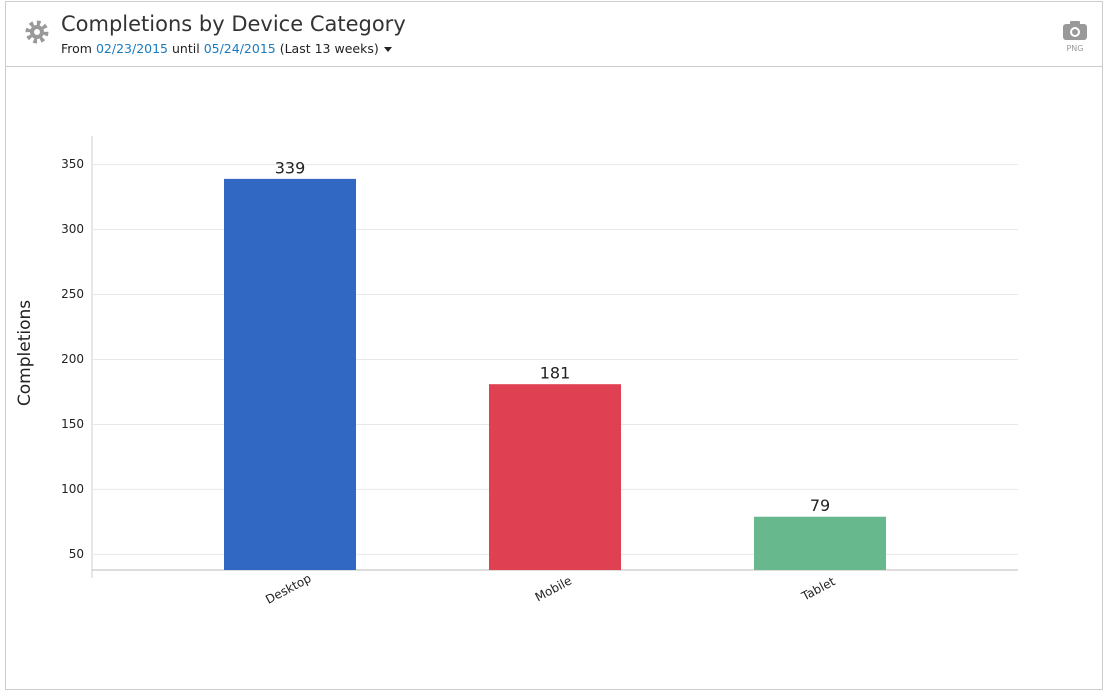 This screenshot has height=693, width=1120. I want to click on y-tick-label: 200, so click(72, 359).